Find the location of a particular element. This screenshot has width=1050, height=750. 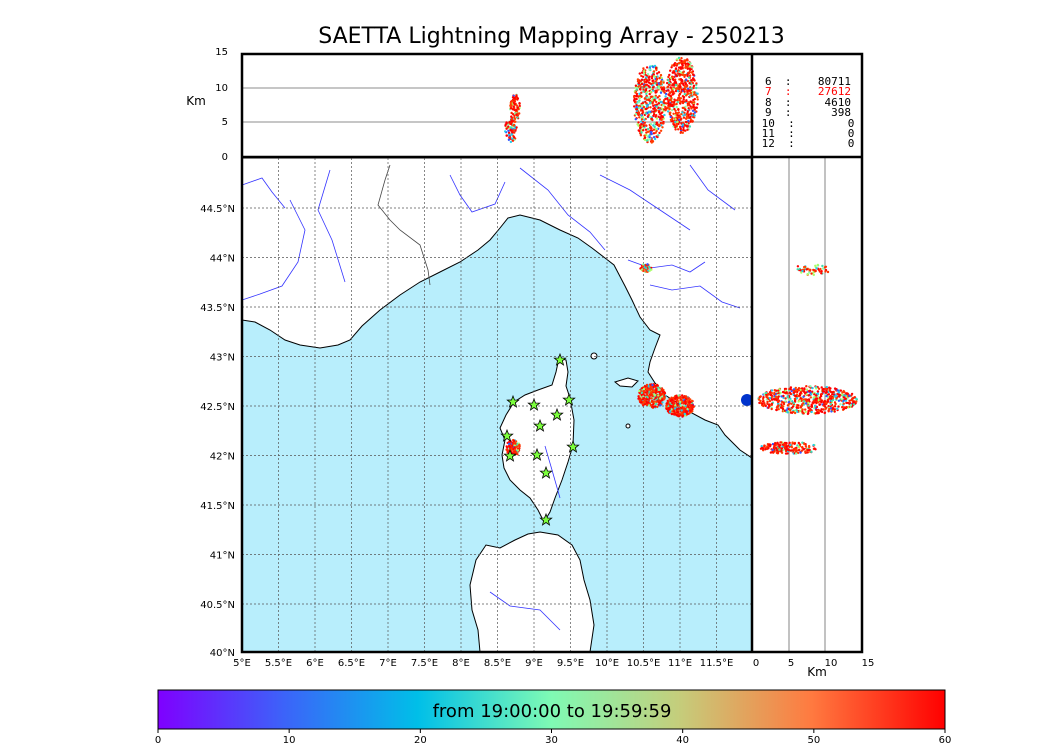

altitude-unit-label: Km is located at coordinates (196, 101).